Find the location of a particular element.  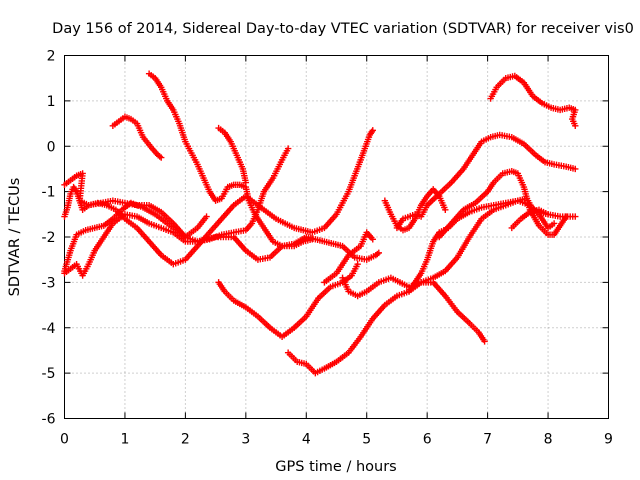

y-tick-label: -6 is located at coordinates (49, 420).